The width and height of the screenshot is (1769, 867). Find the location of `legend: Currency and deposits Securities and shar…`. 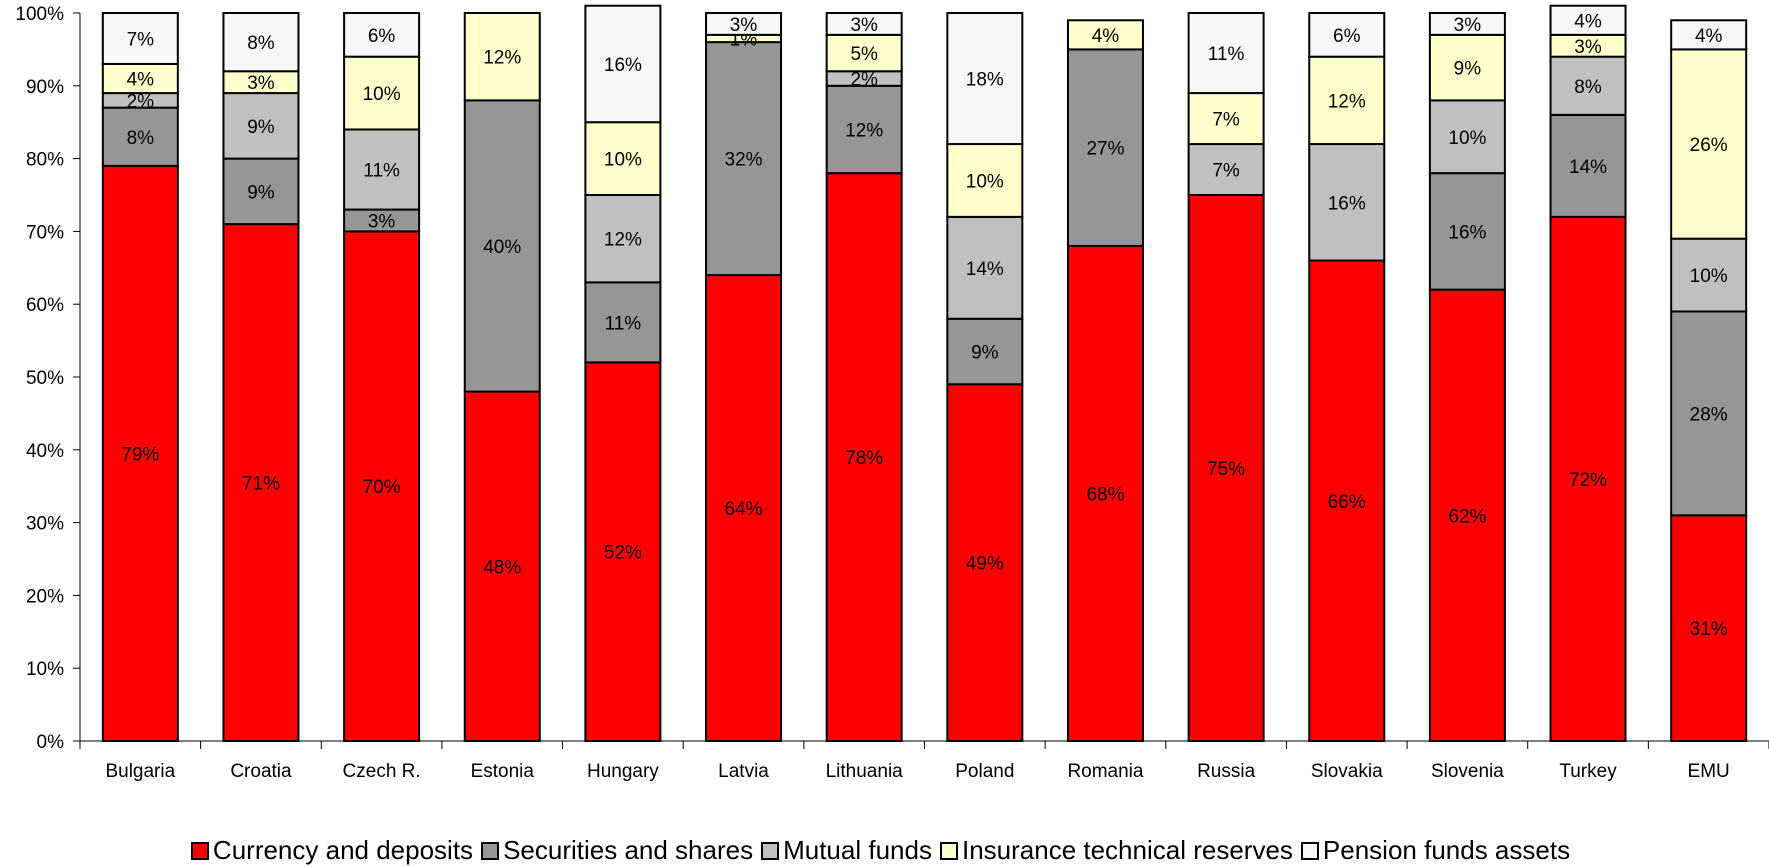

legend: Currency and deposits Securities and shar… is located at coordinates (884, 850).